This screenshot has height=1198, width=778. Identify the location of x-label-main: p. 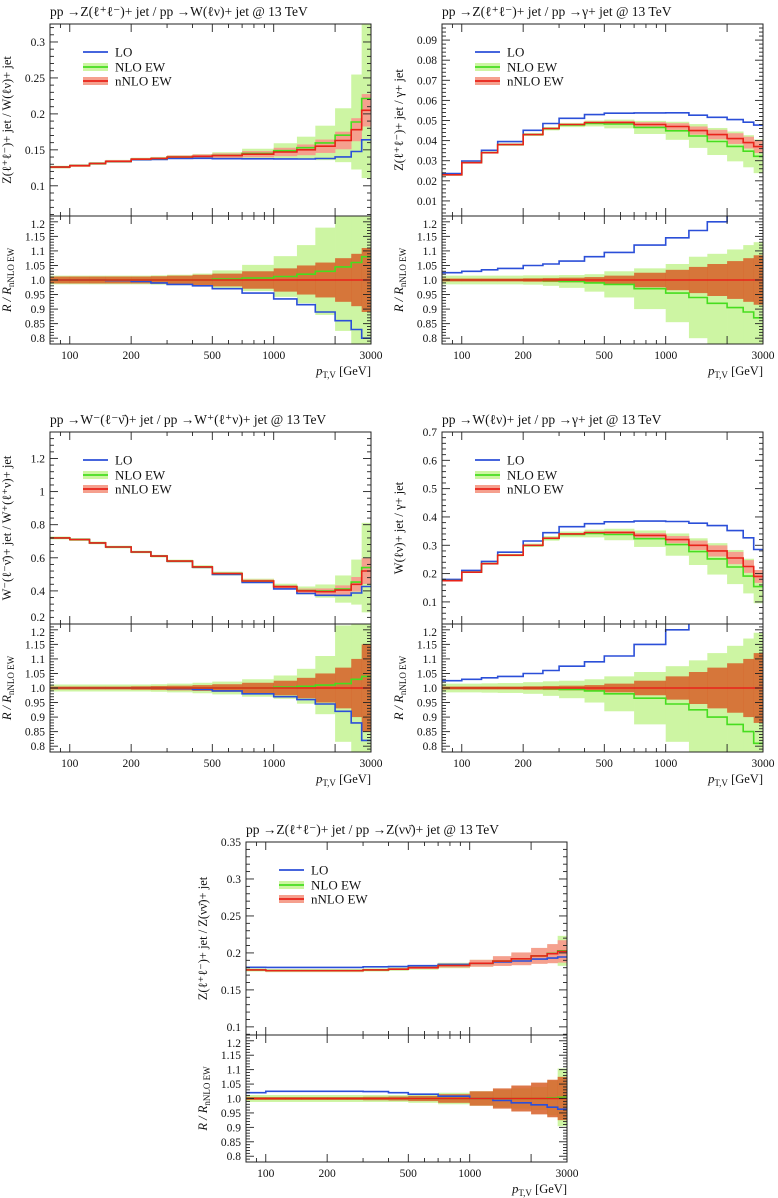
(514, 1189).